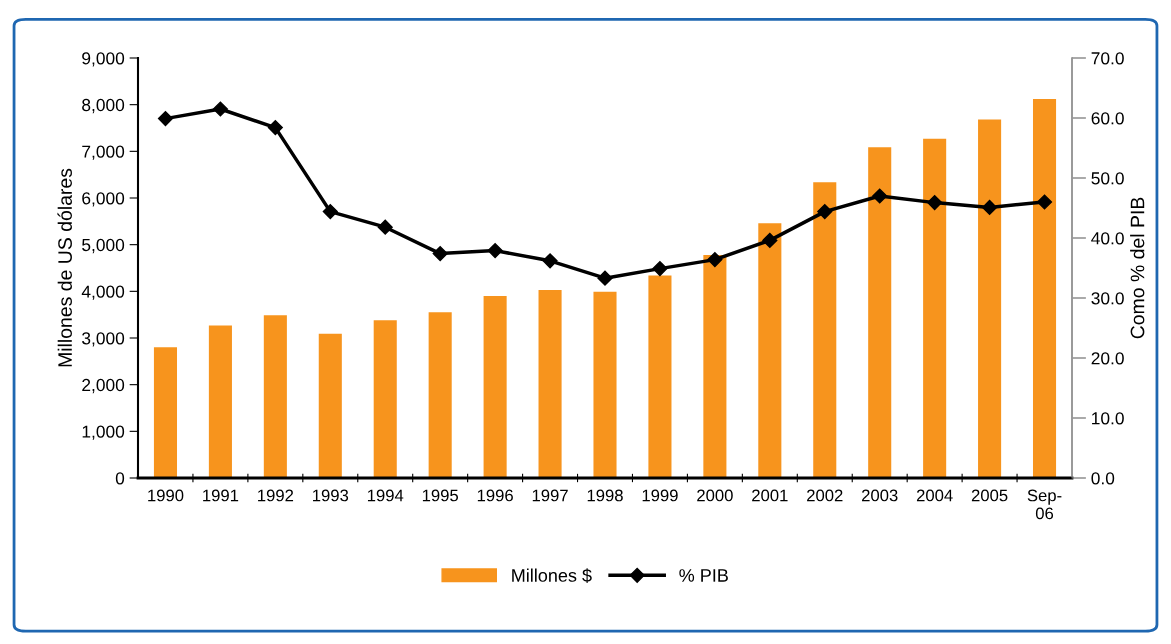 This screenshot has width=1171, height=644. Describe the element at coordinates (166, 495) in the screenshot. I see `x-tick-label: 1990` at that location.